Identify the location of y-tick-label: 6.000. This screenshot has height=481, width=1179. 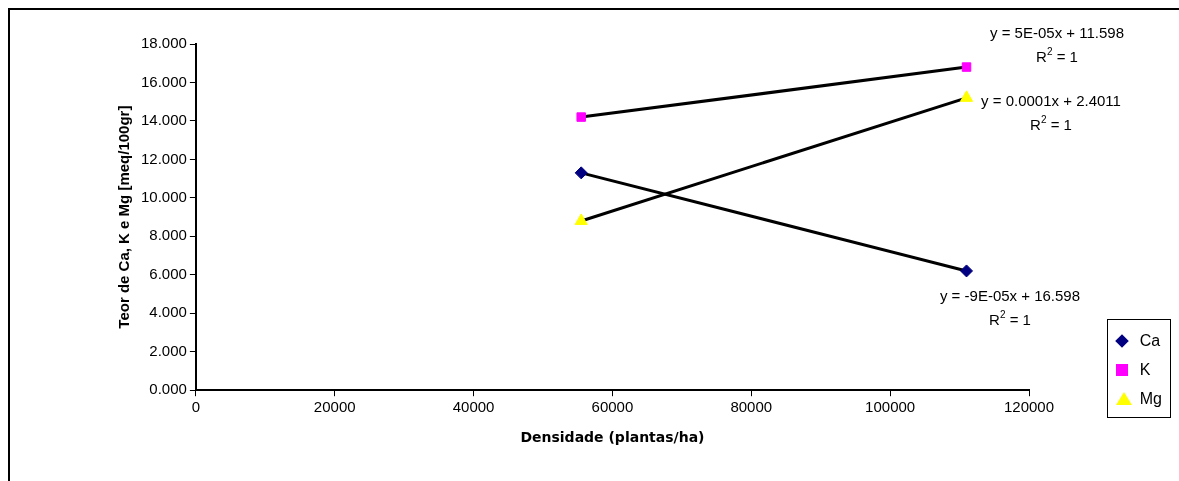
(168, 273).